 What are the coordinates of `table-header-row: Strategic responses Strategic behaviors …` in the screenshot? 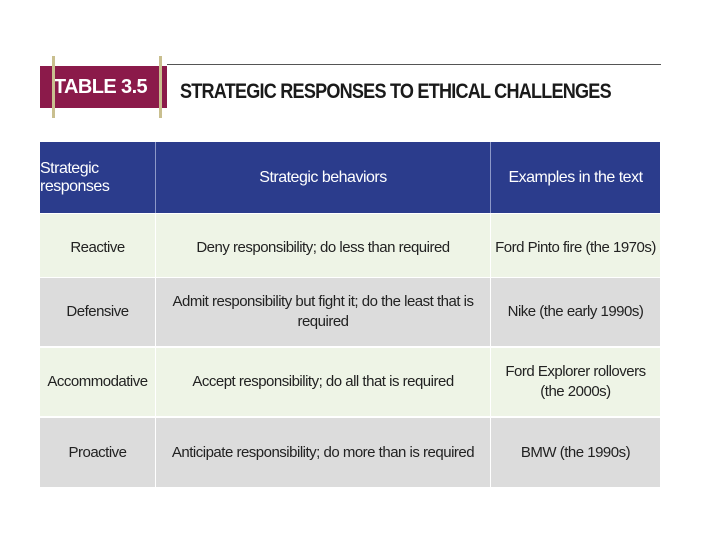 It's located at (350, 177).